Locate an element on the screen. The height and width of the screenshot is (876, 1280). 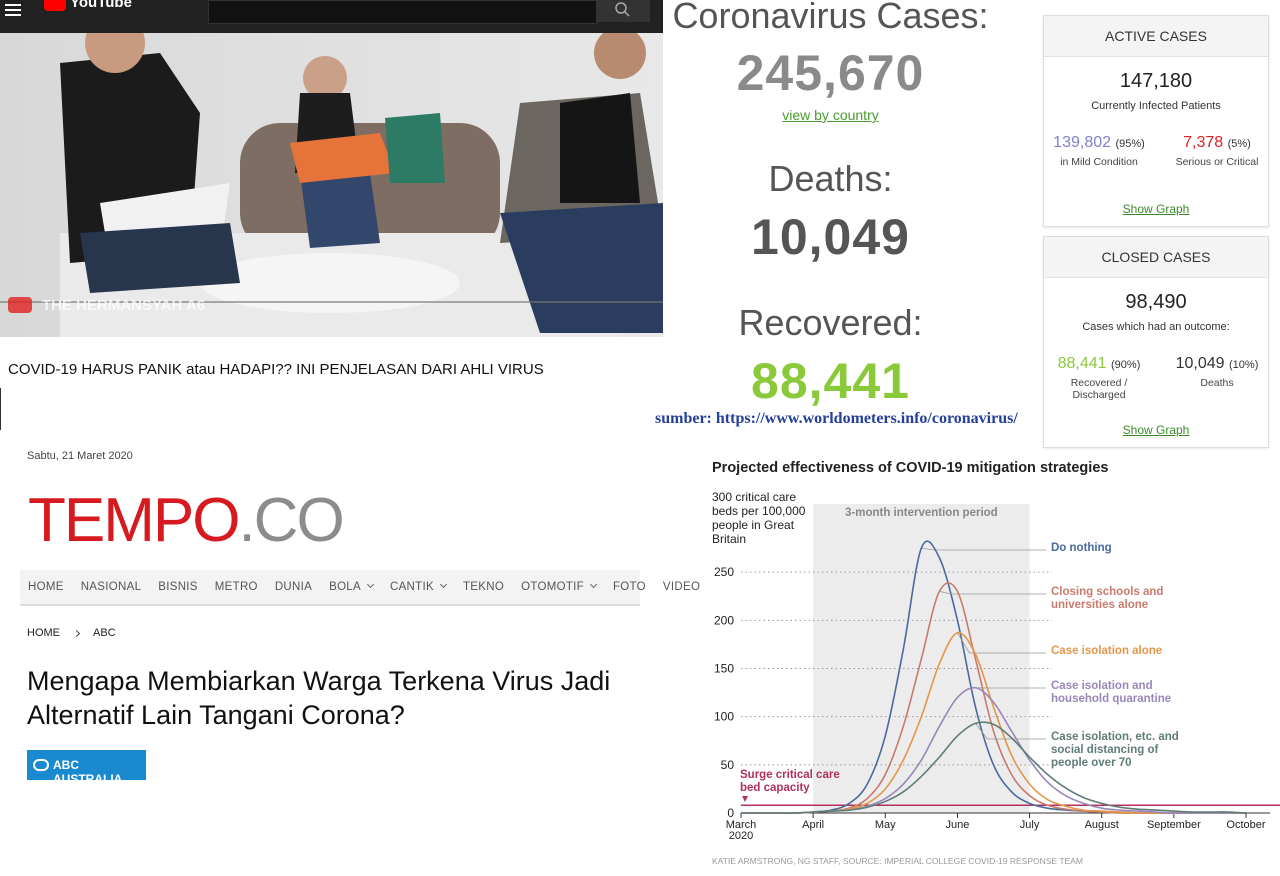
x-tick-label: March 2020 is located at coordinates (741, 831).